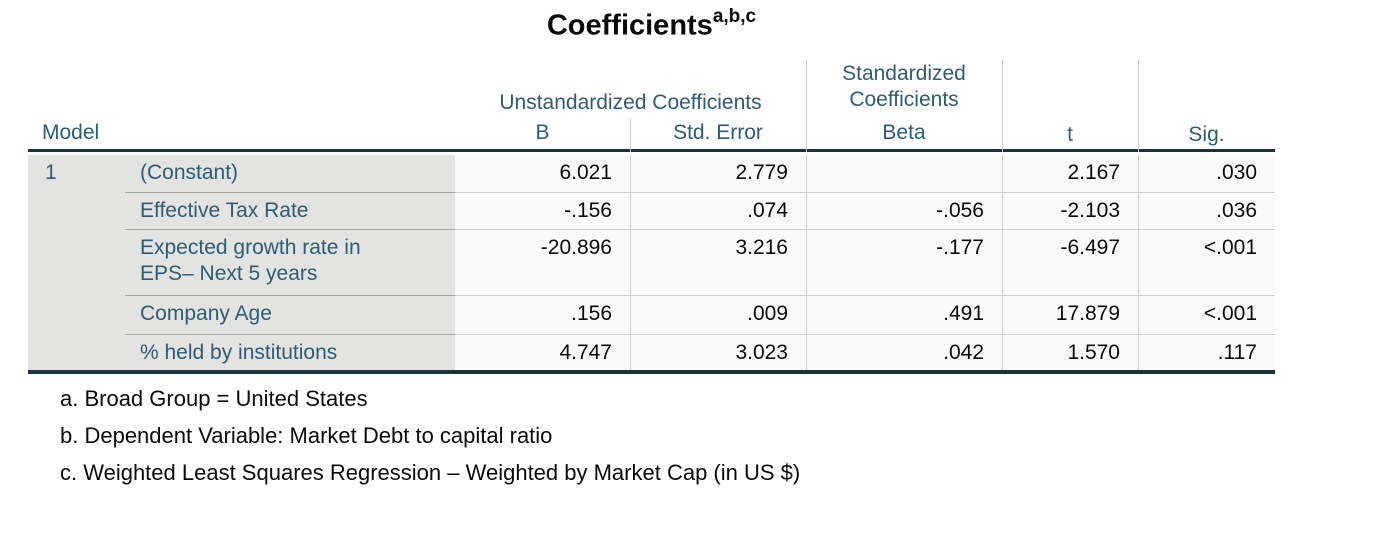 This screenshot has width=1394, height=540. Describe the element at coordinates (629, 25) in the screenshot. I see `table-title-text: Coefficients` at that location.